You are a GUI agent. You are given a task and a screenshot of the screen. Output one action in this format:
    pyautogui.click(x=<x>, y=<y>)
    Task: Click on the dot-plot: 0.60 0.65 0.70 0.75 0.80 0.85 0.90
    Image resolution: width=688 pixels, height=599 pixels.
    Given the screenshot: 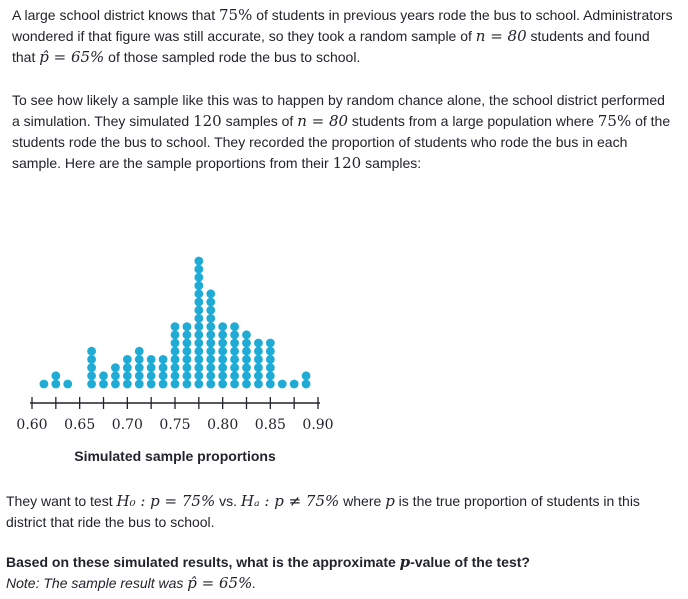 What is the action you would take?
    pyautogui.click(x=175, y=344)
    